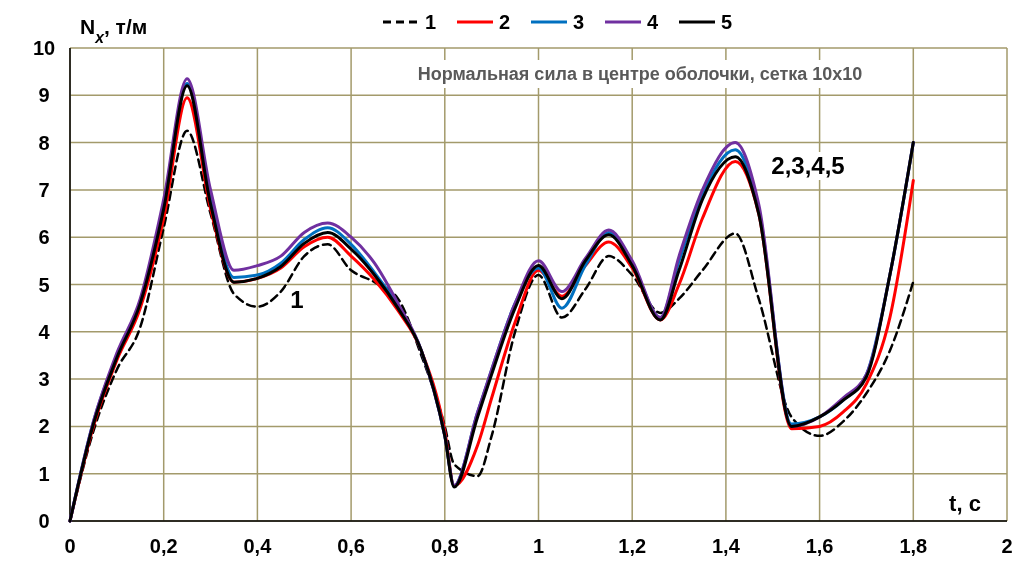 This screenshot has width=1017, height=579. I want to click on legend-label: 1, so click(431, 22).